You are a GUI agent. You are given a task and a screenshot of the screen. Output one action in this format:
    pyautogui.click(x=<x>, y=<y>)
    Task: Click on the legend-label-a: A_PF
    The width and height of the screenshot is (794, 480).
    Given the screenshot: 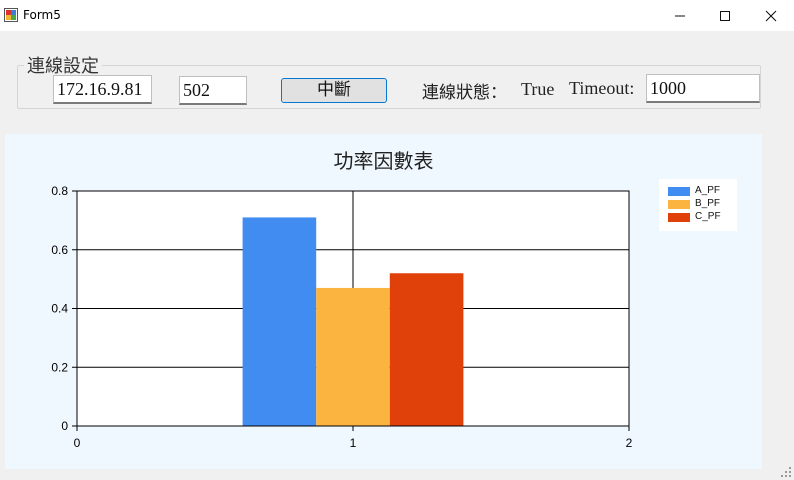 What is the action you would take?
    pyautogui.click(x=708, y=190)
    